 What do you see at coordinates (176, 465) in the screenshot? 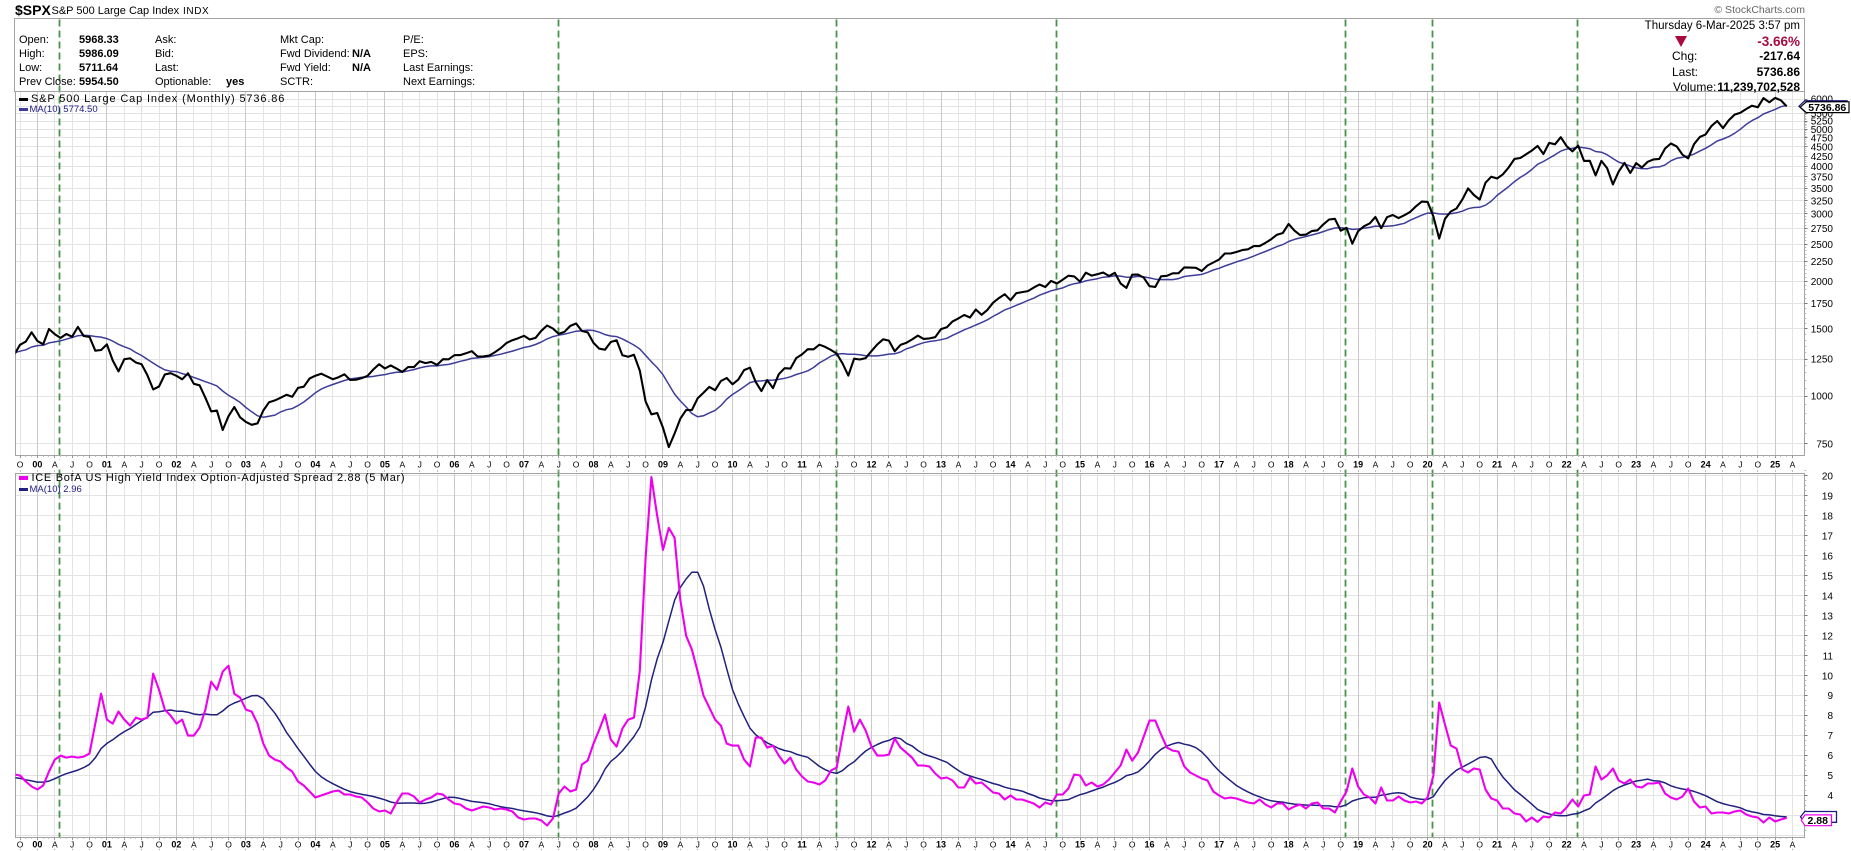
I see `svg-text: 02` at bounding box center [176, 465].